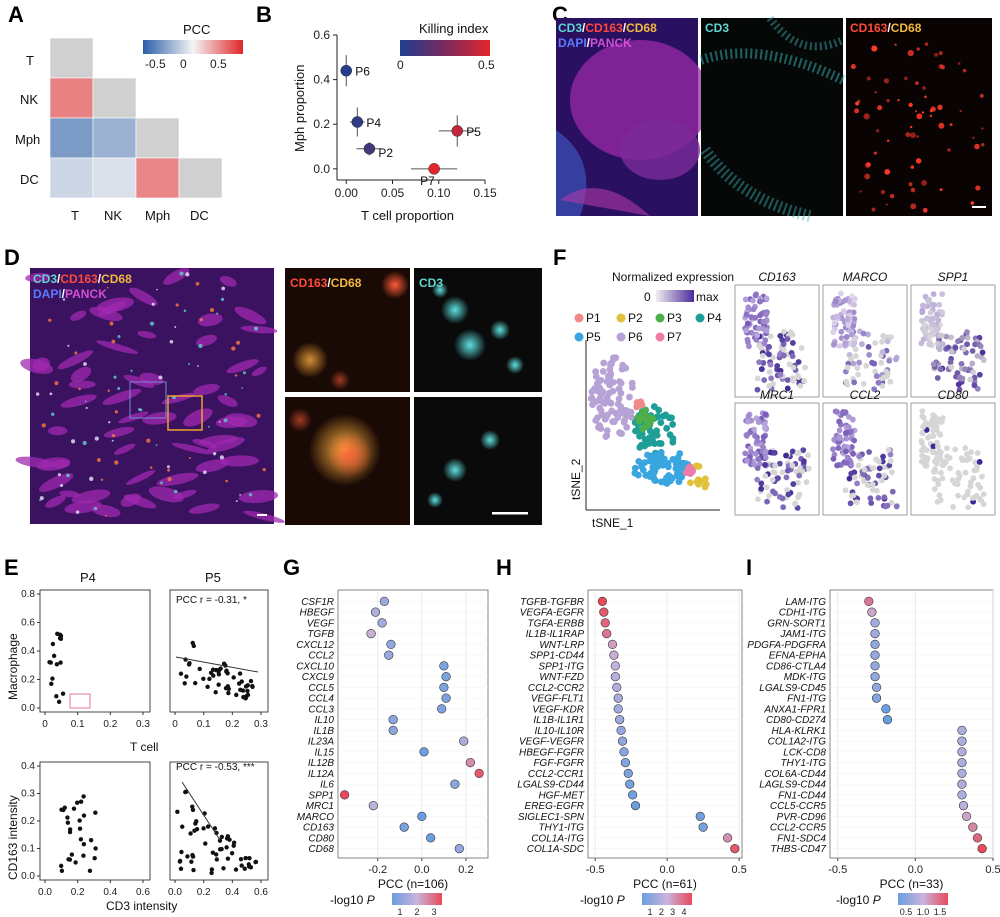 Image resolution: width=1000 pixels, height=917 pixels. Describe the element at coordinates (28, 623) in the screenshot. I see `e-ytick-label: 0.6` at that location.